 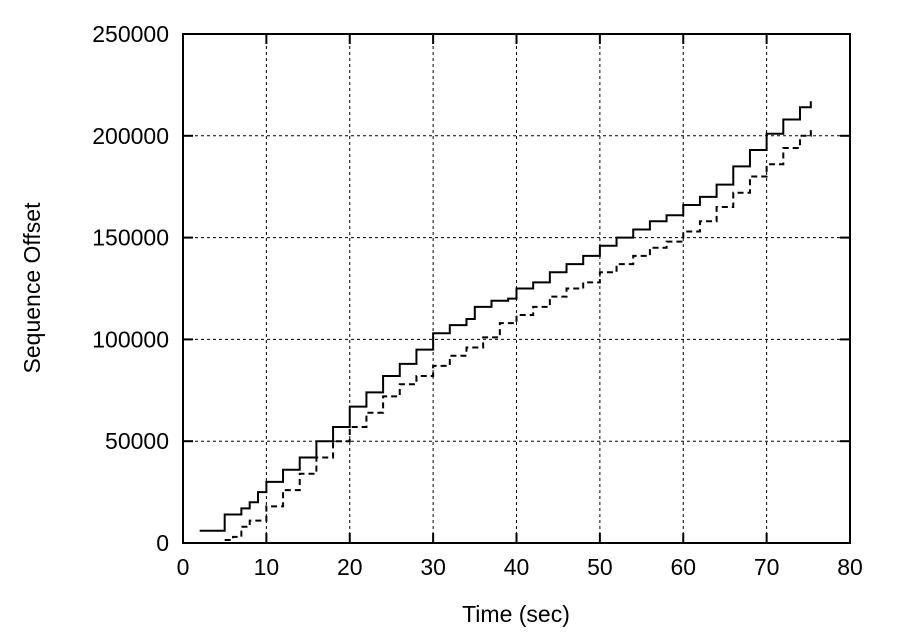 What do you see at coordinates (850, 567) in the screenshot?
I see `x-tick-label: 80` at bounding box center [850, 567].